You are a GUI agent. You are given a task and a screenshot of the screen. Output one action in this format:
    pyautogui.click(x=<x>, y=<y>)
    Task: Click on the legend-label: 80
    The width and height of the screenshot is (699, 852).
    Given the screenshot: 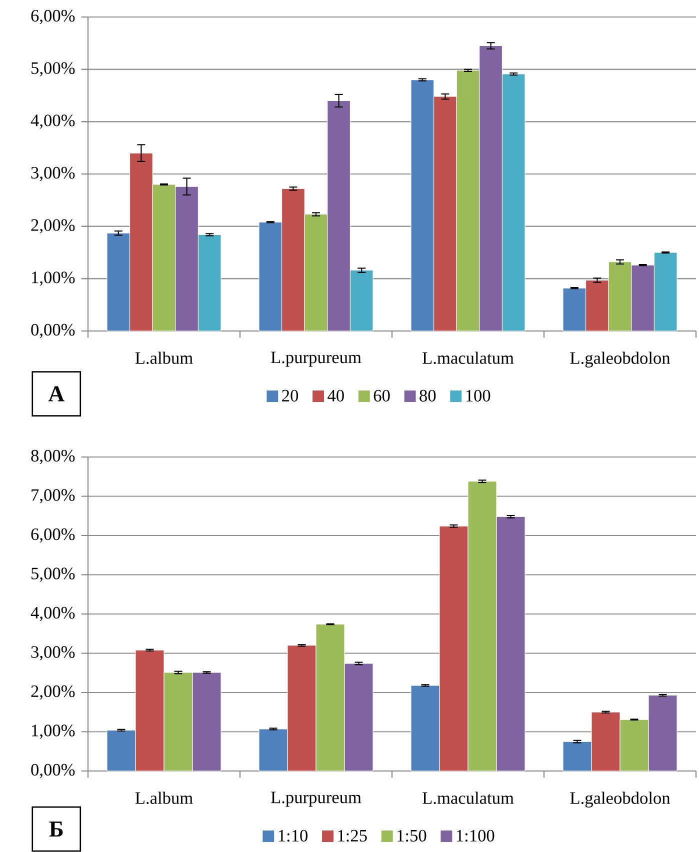 What is the action you would take?
    pyautogui.click(x=428, y=396)
    